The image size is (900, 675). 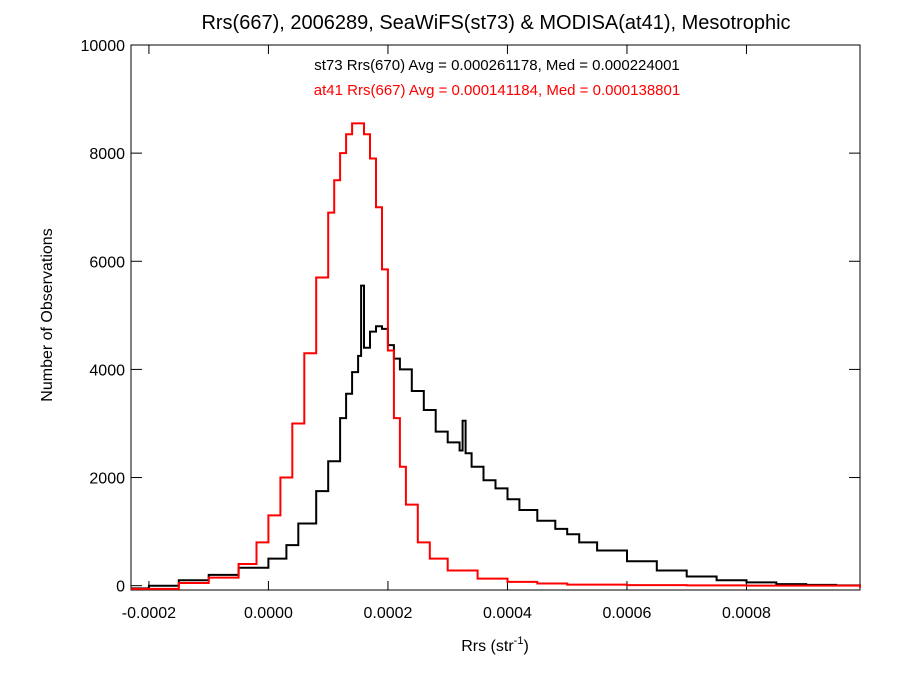 I want to click on y-tick-label: 10000, so click(x=103, y=46).